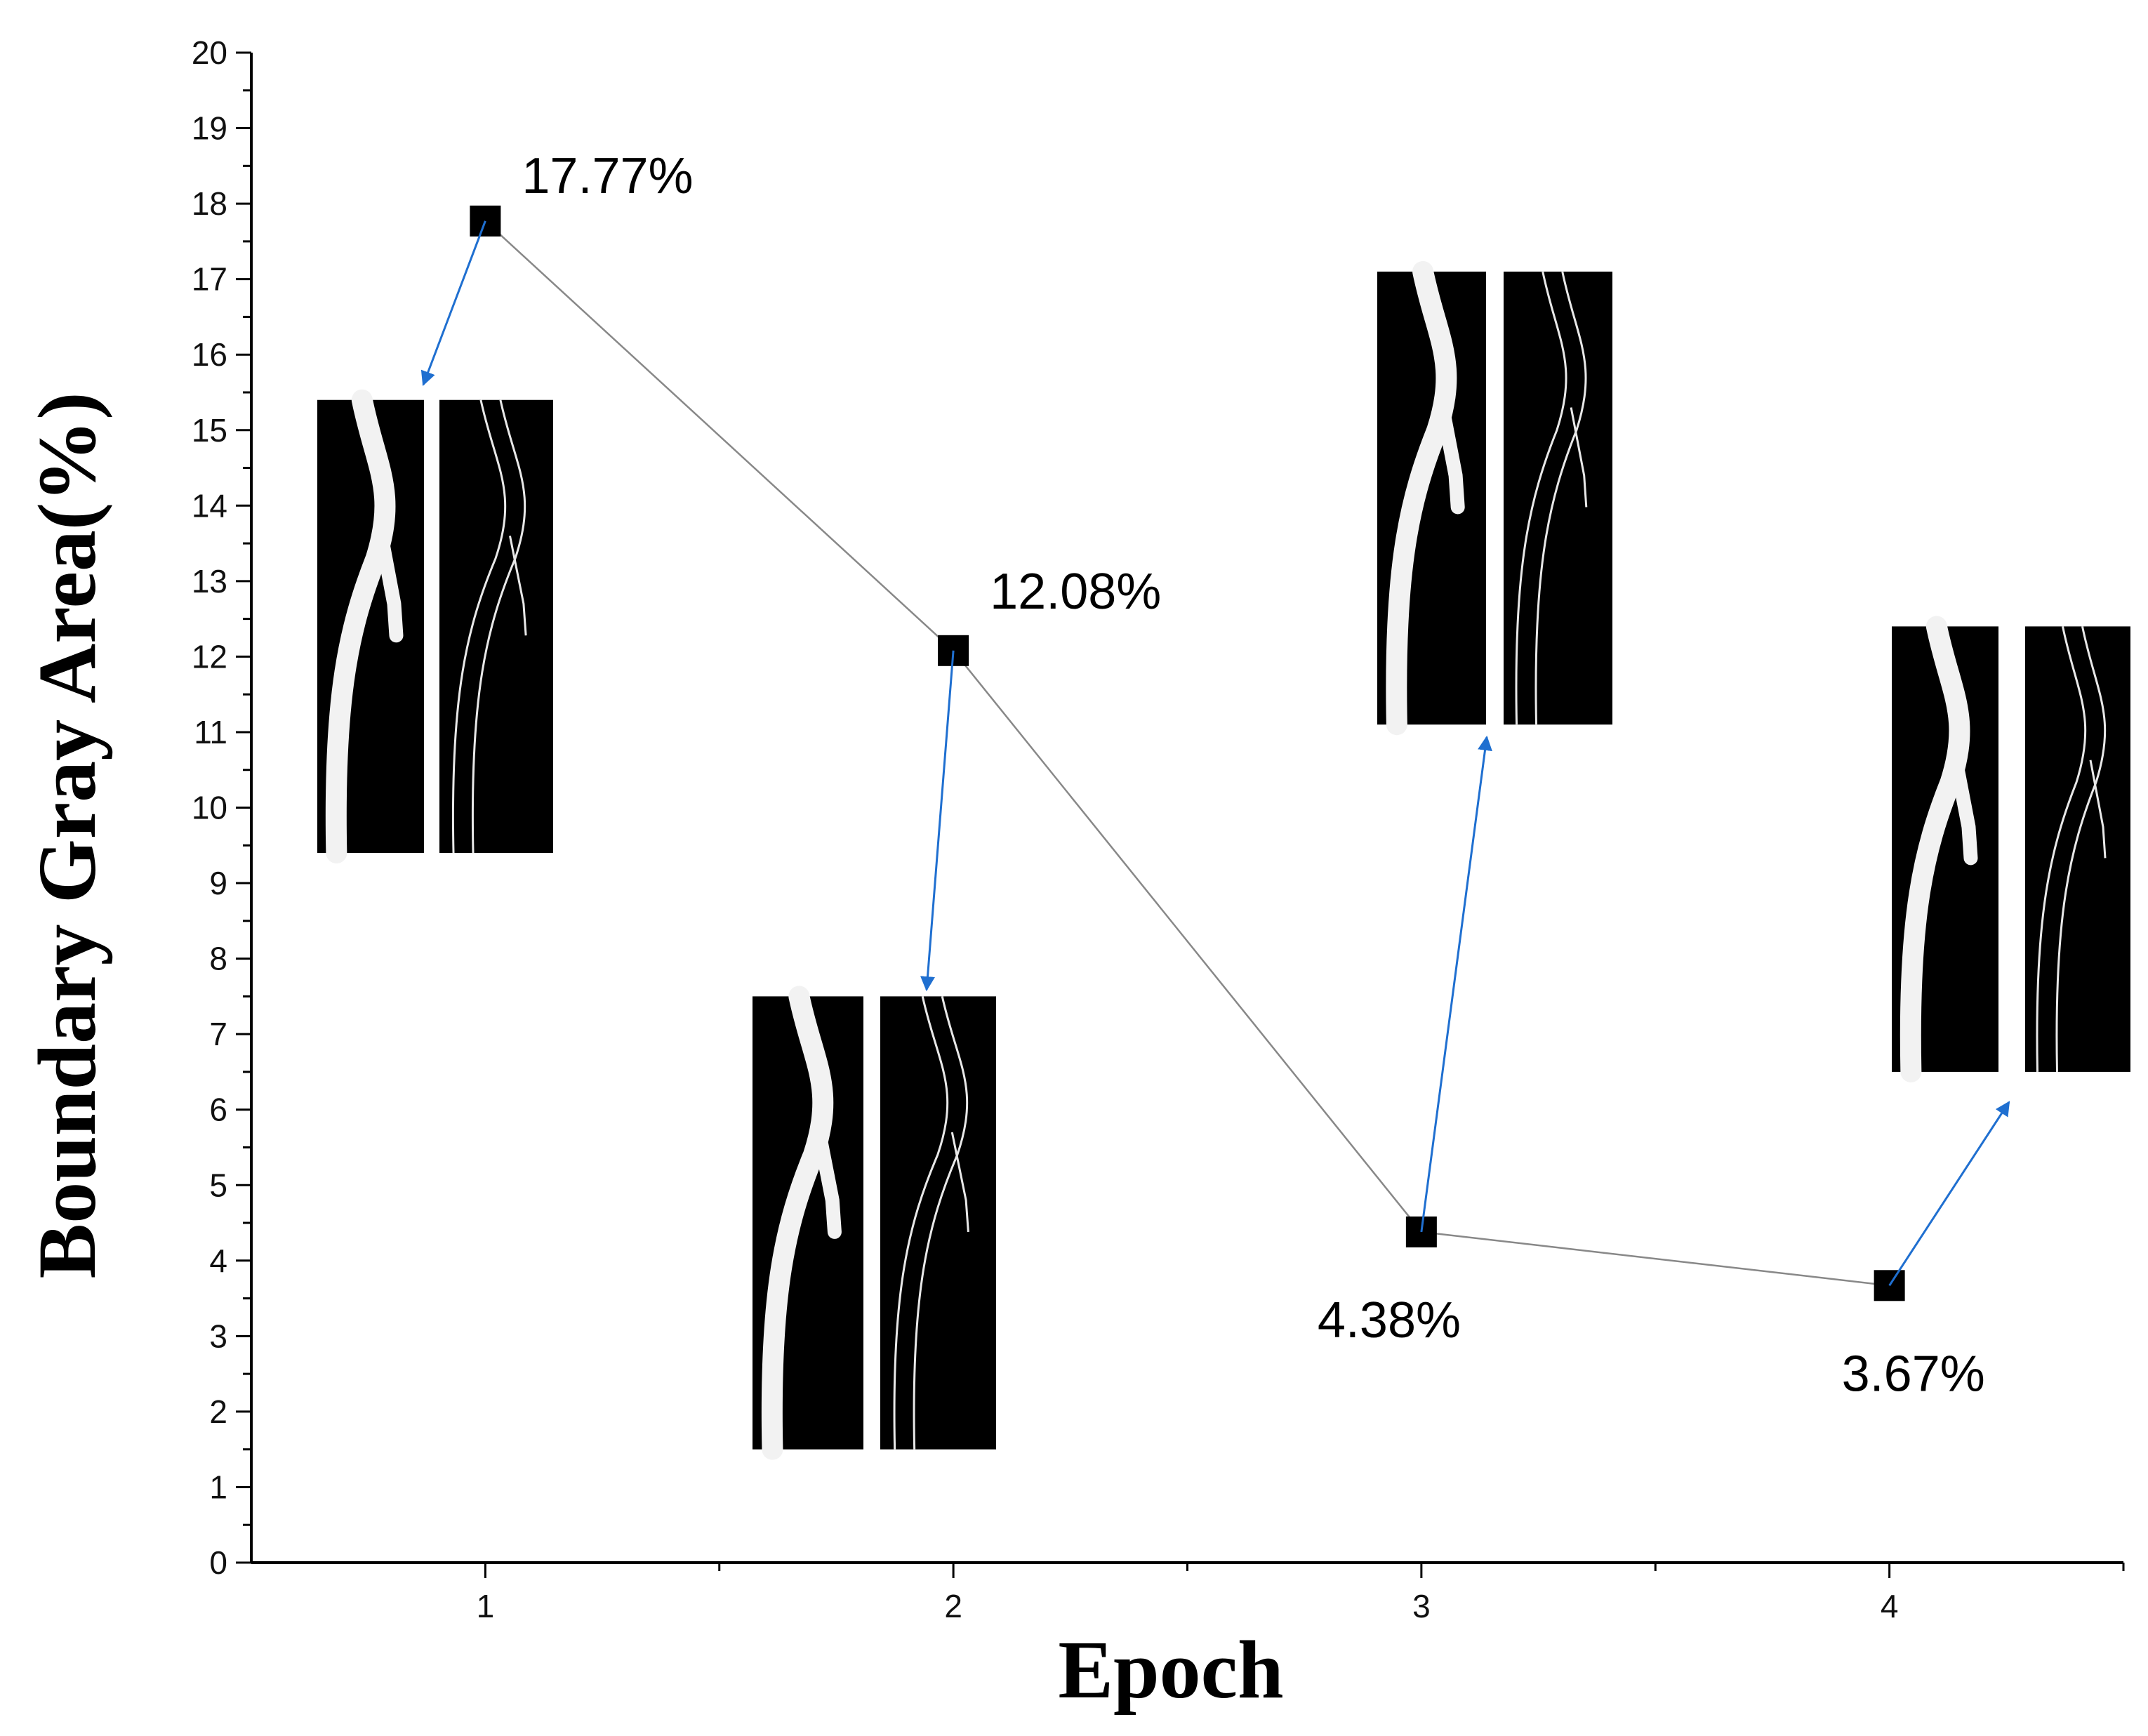  Describe the element at coordinates (209, 505) in the screenshot. I see `y-tick-label: 14` at that location.